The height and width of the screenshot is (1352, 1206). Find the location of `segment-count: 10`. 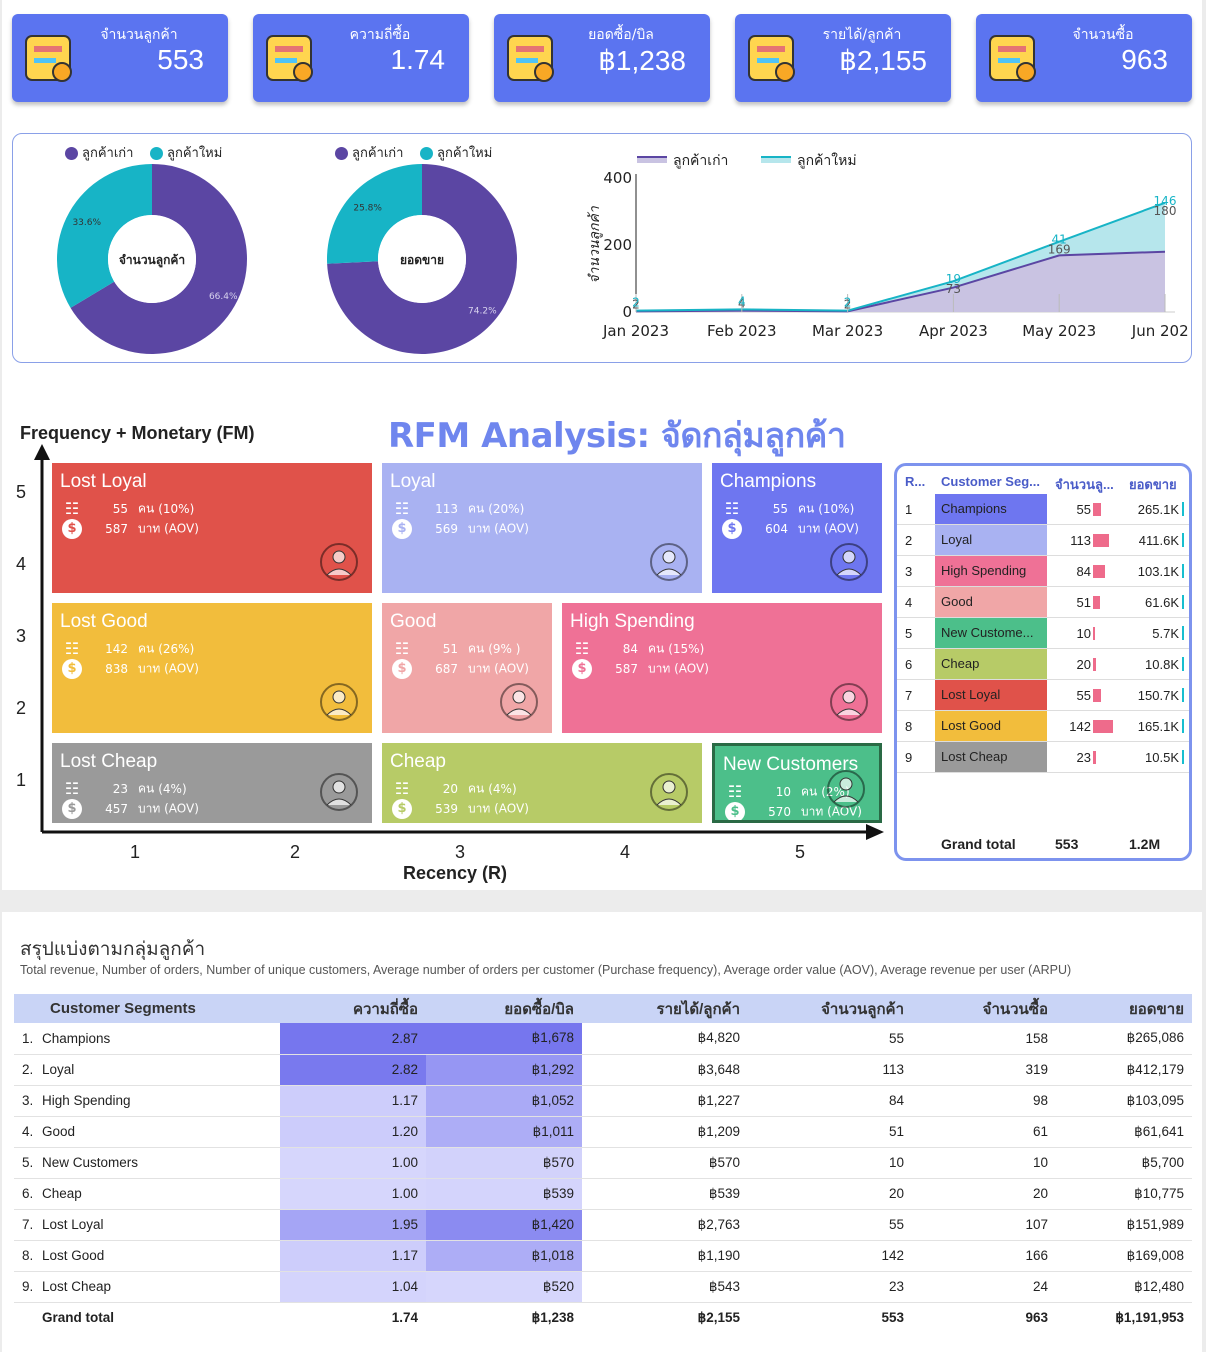

segment-count: 10 is located at coordinates (783, 791).